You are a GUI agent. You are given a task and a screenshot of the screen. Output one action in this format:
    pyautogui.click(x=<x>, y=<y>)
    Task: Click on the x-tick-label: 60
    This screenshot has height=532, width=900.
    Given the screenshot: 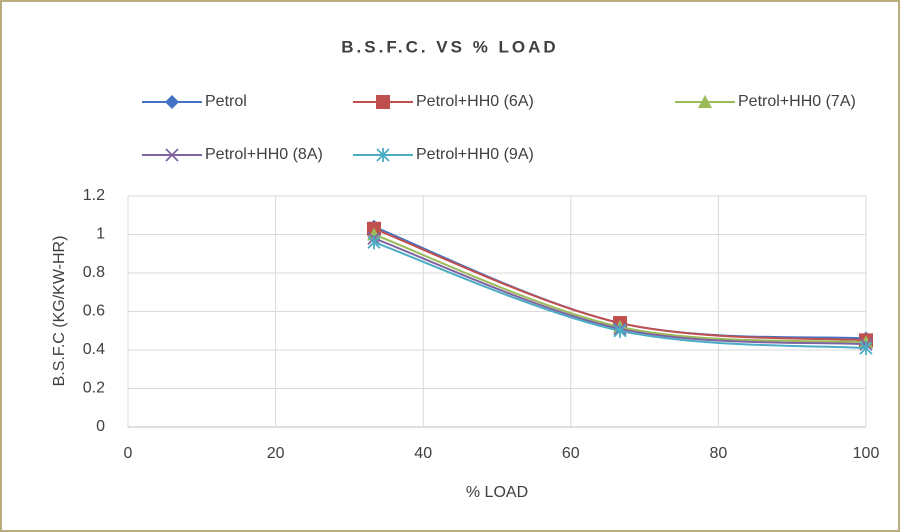 What is the action you would take?
    pyautogui.click(x=571, y=453)
    